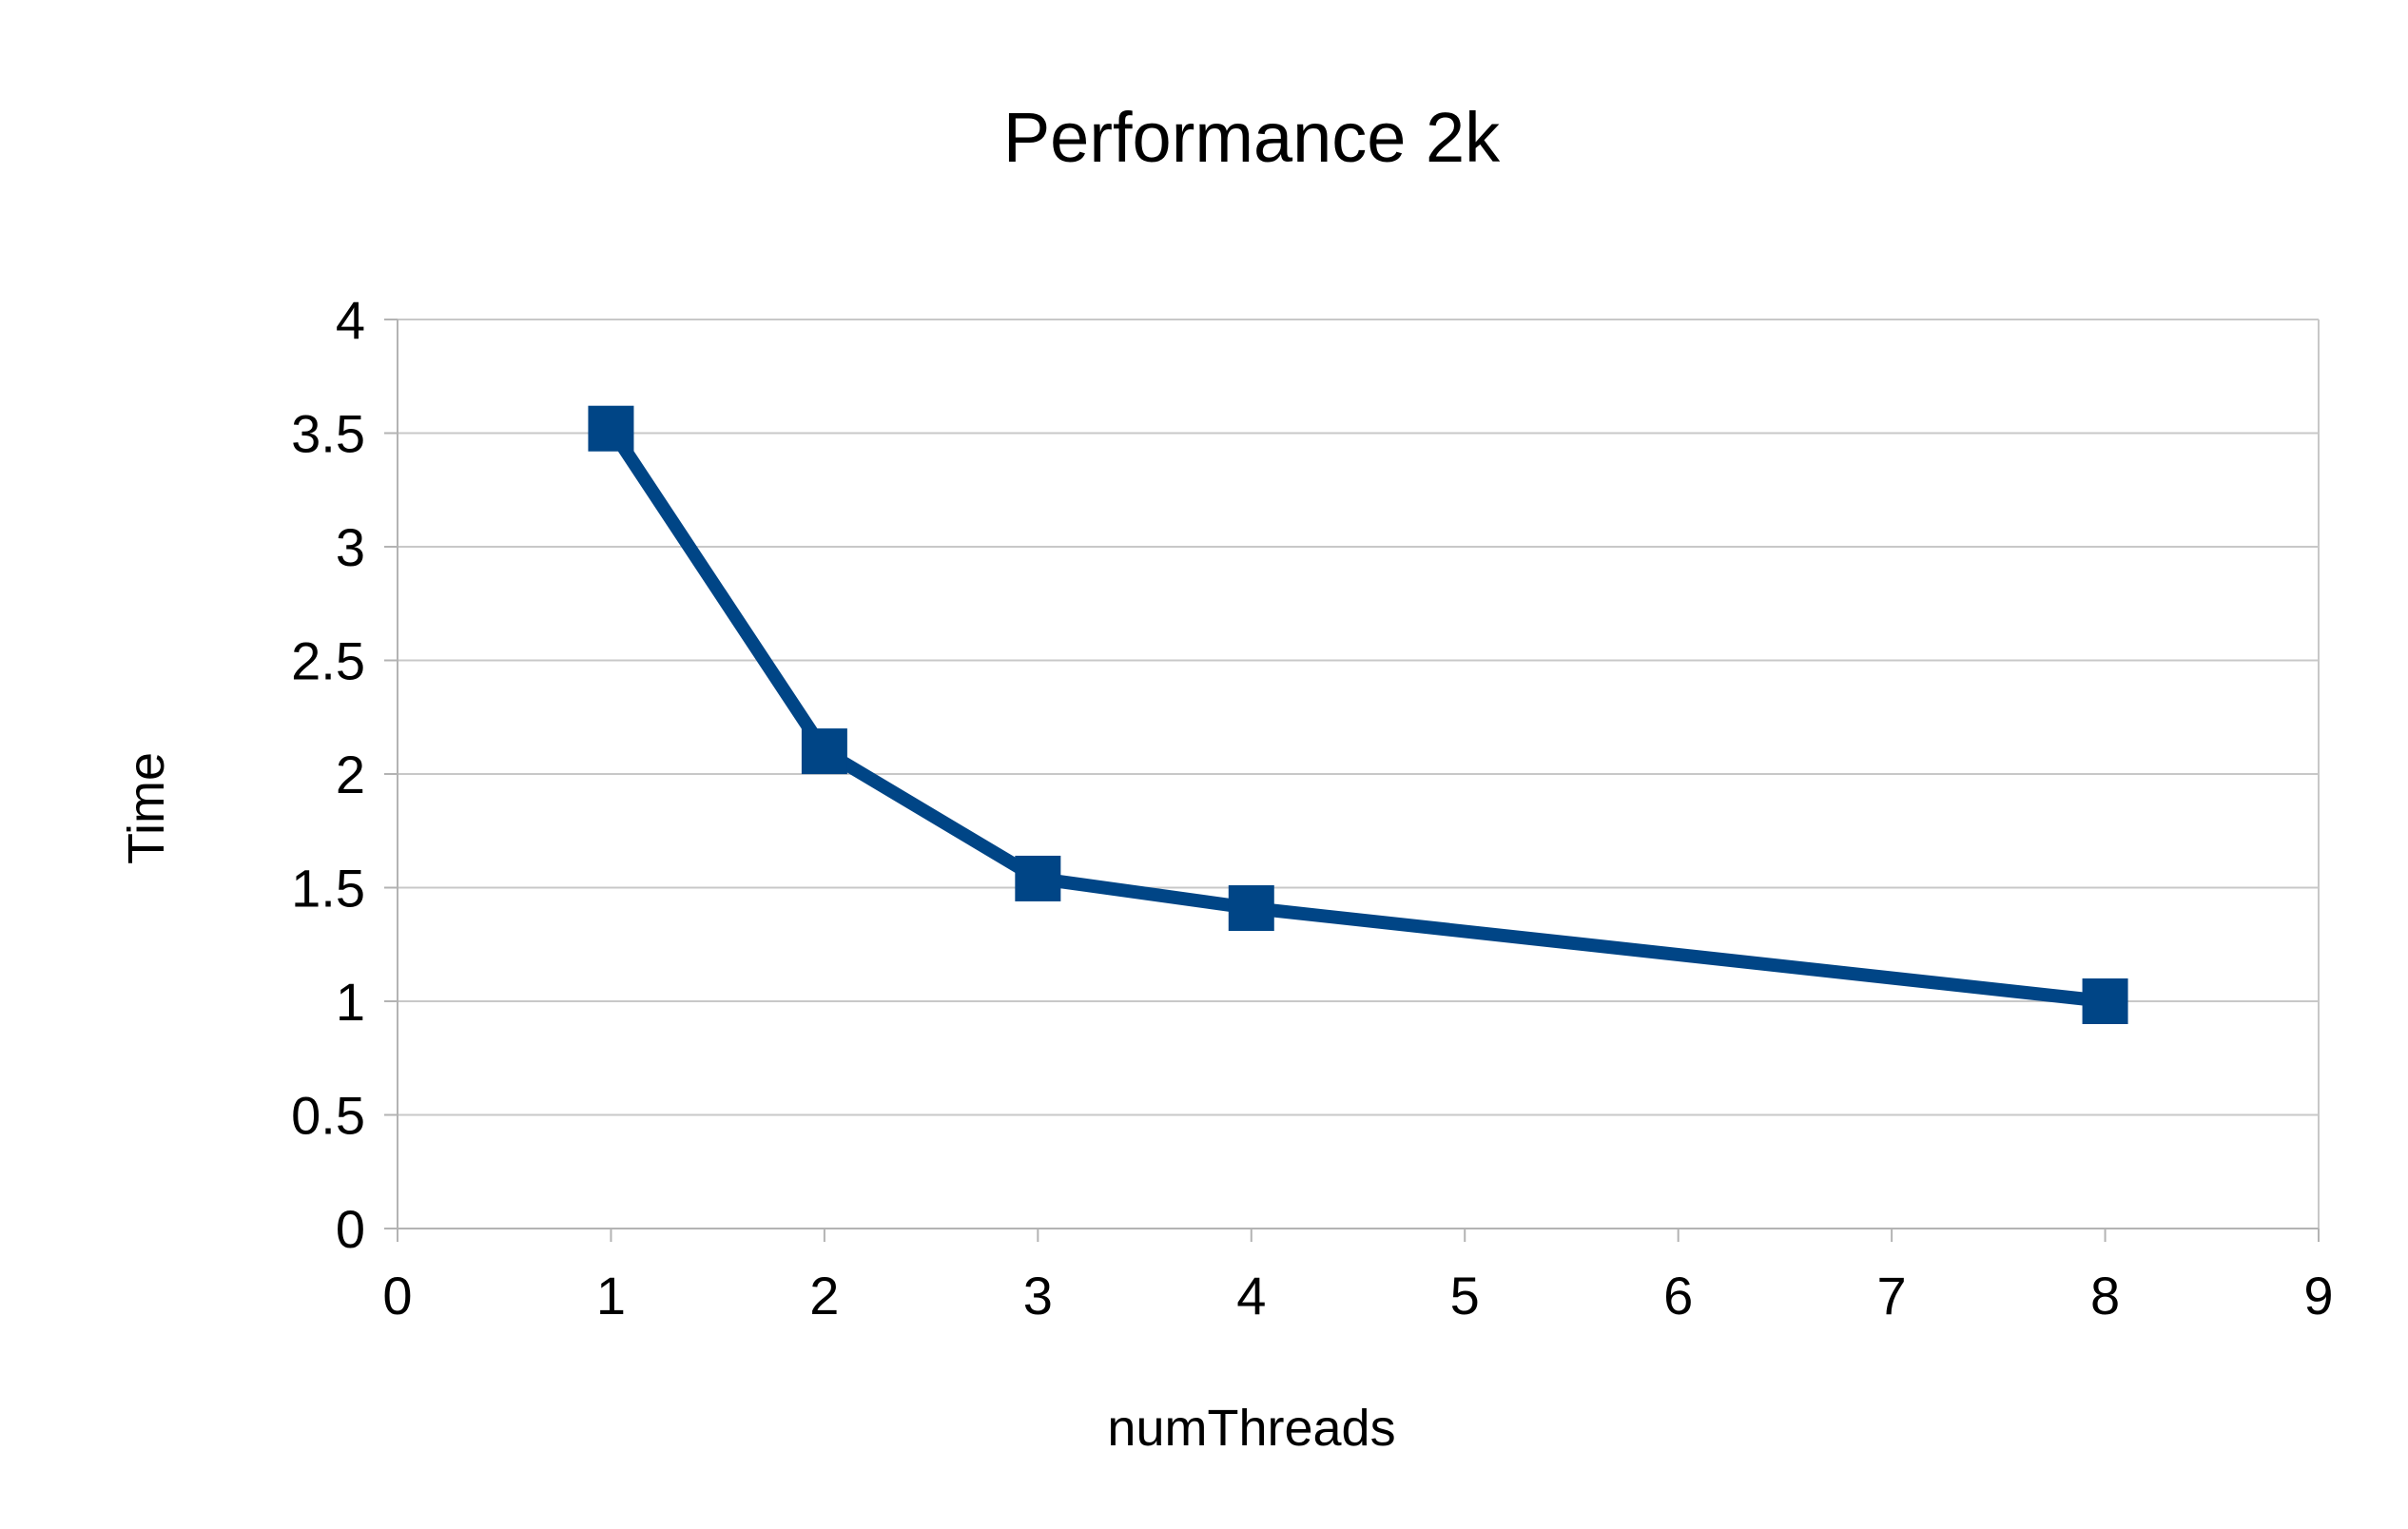 This screenshot has height=1529, width=2408. I want to click on x-tick-label: 9, so click(2318, 1296).